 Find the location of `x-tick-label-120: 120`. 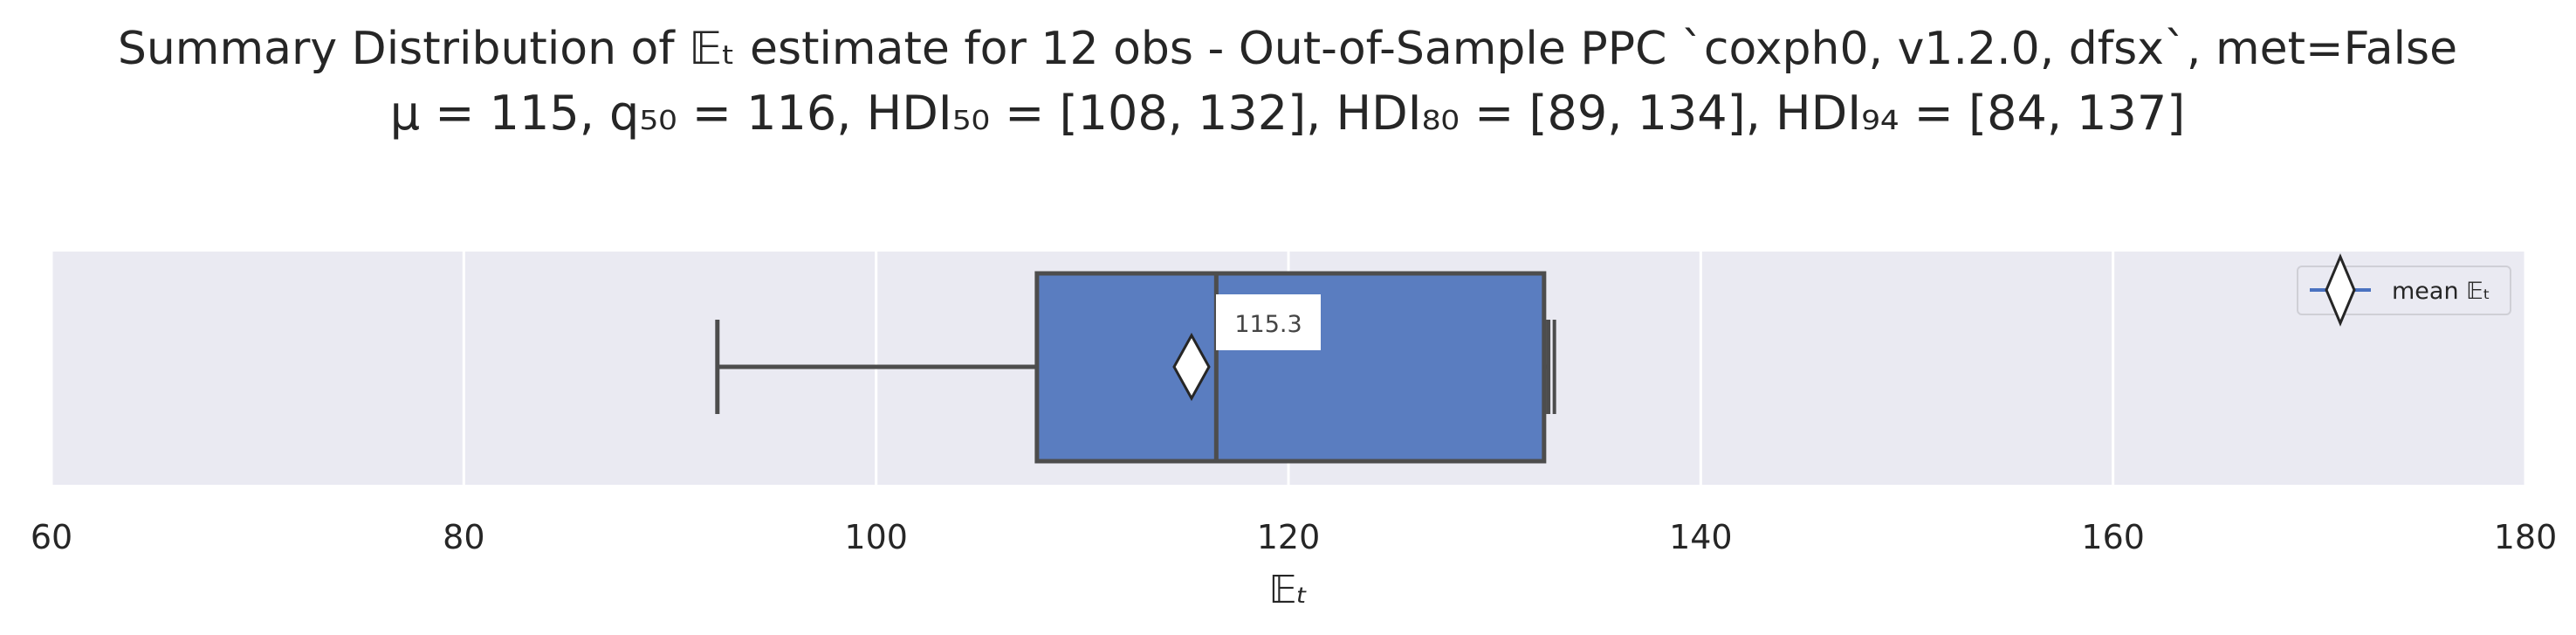

x-tick-label-120: 120 is located at coordinates (1289, 537).